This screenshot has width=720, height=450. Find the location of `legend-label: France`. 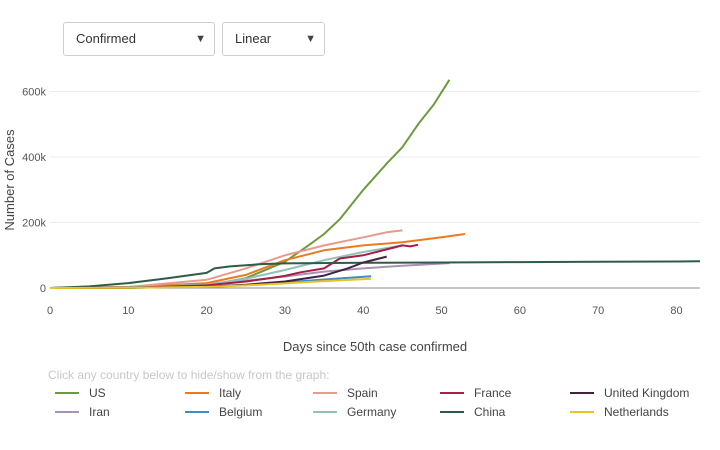

legend-label: France is located at coordinates (493, 393).